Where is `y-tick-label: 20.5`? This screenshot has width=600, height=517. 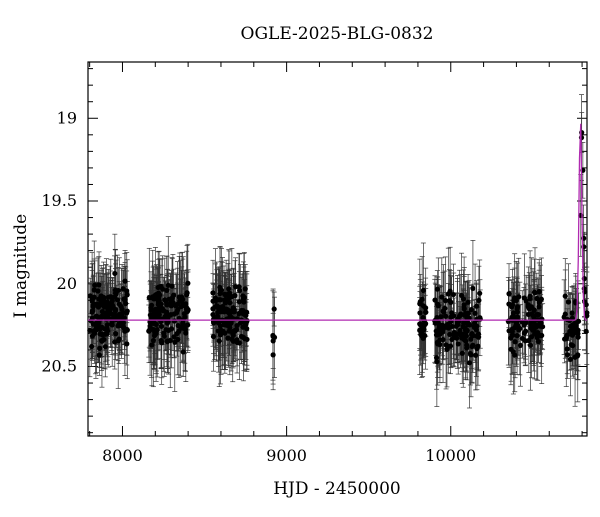 y-tick-label: 20.5 is located at coordinates (59, 365).